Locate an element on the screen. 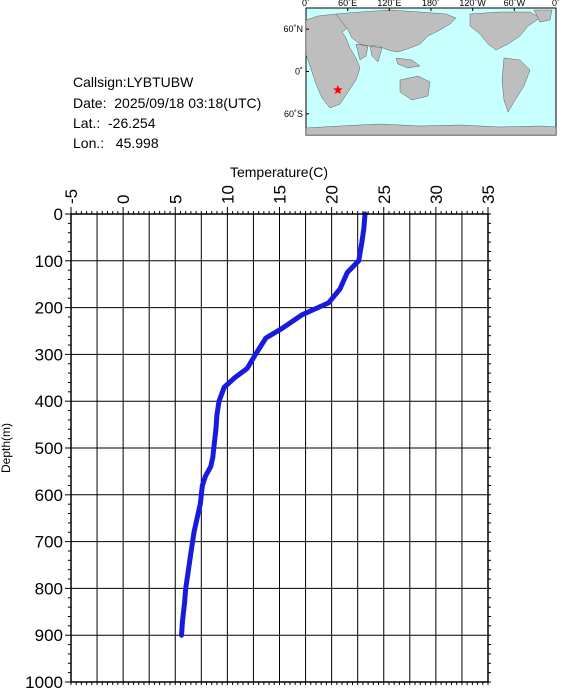 This screenshot has height=690, width=564. map-lon-tick-label: 60˚W is located at coordinates (515, 4).